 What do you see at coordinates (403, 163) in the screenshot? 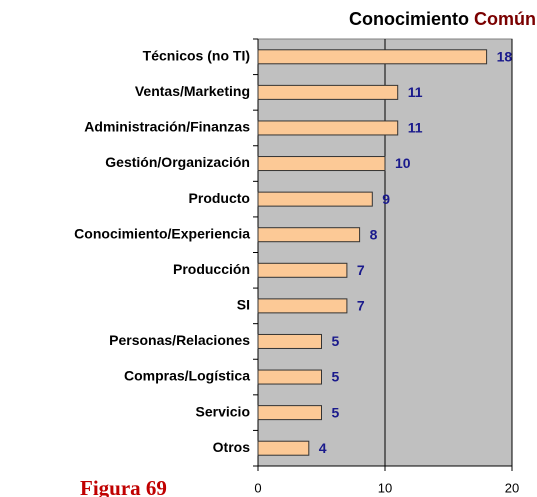
I see `value-label: 10` at bounding box center [403, 163].